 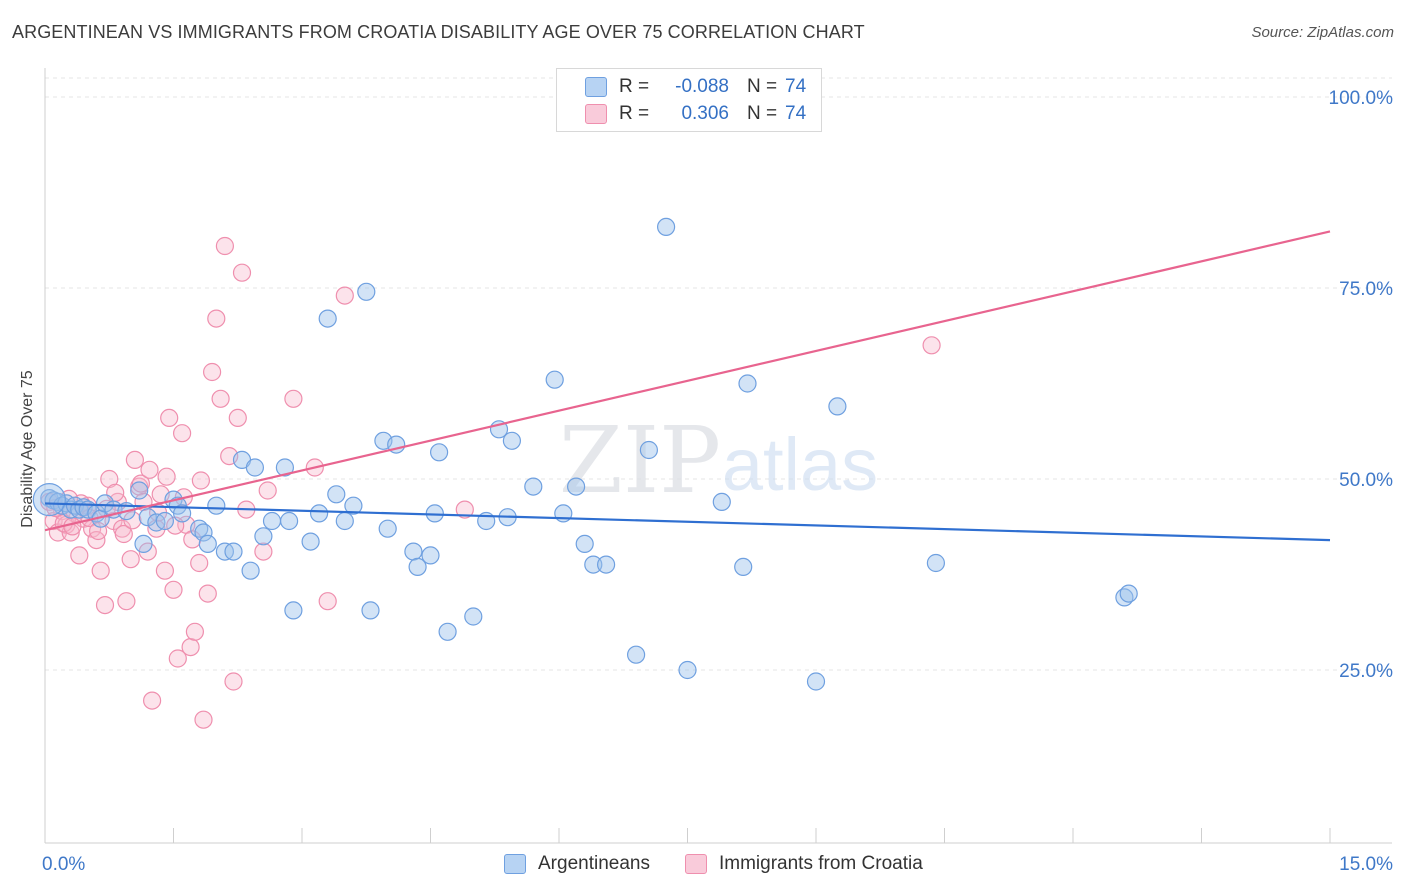 I want to click on watermark-zip: ZIP, so click(x=640, y=460).